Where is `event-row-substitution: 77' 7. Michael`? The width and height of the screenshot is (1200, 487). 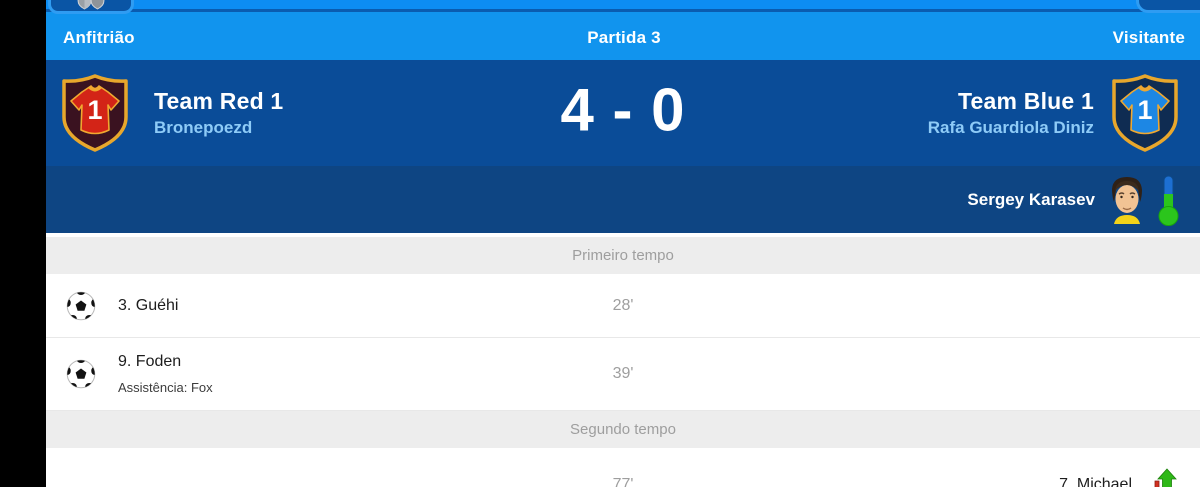
event-row-substitution: 77' 7. Michael is located at coordinates (623, 467).